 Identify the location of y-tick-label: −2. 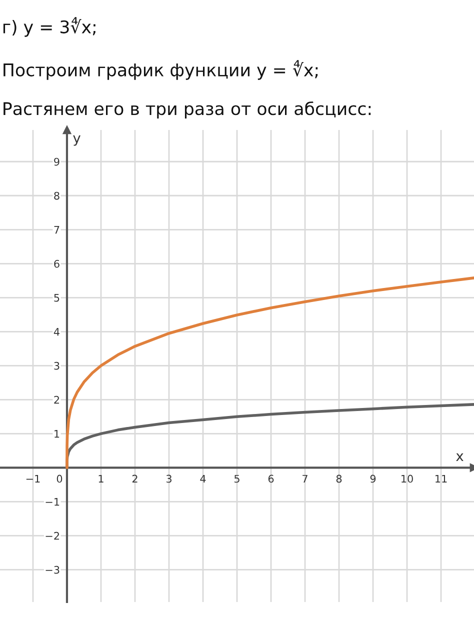
(52, 536).